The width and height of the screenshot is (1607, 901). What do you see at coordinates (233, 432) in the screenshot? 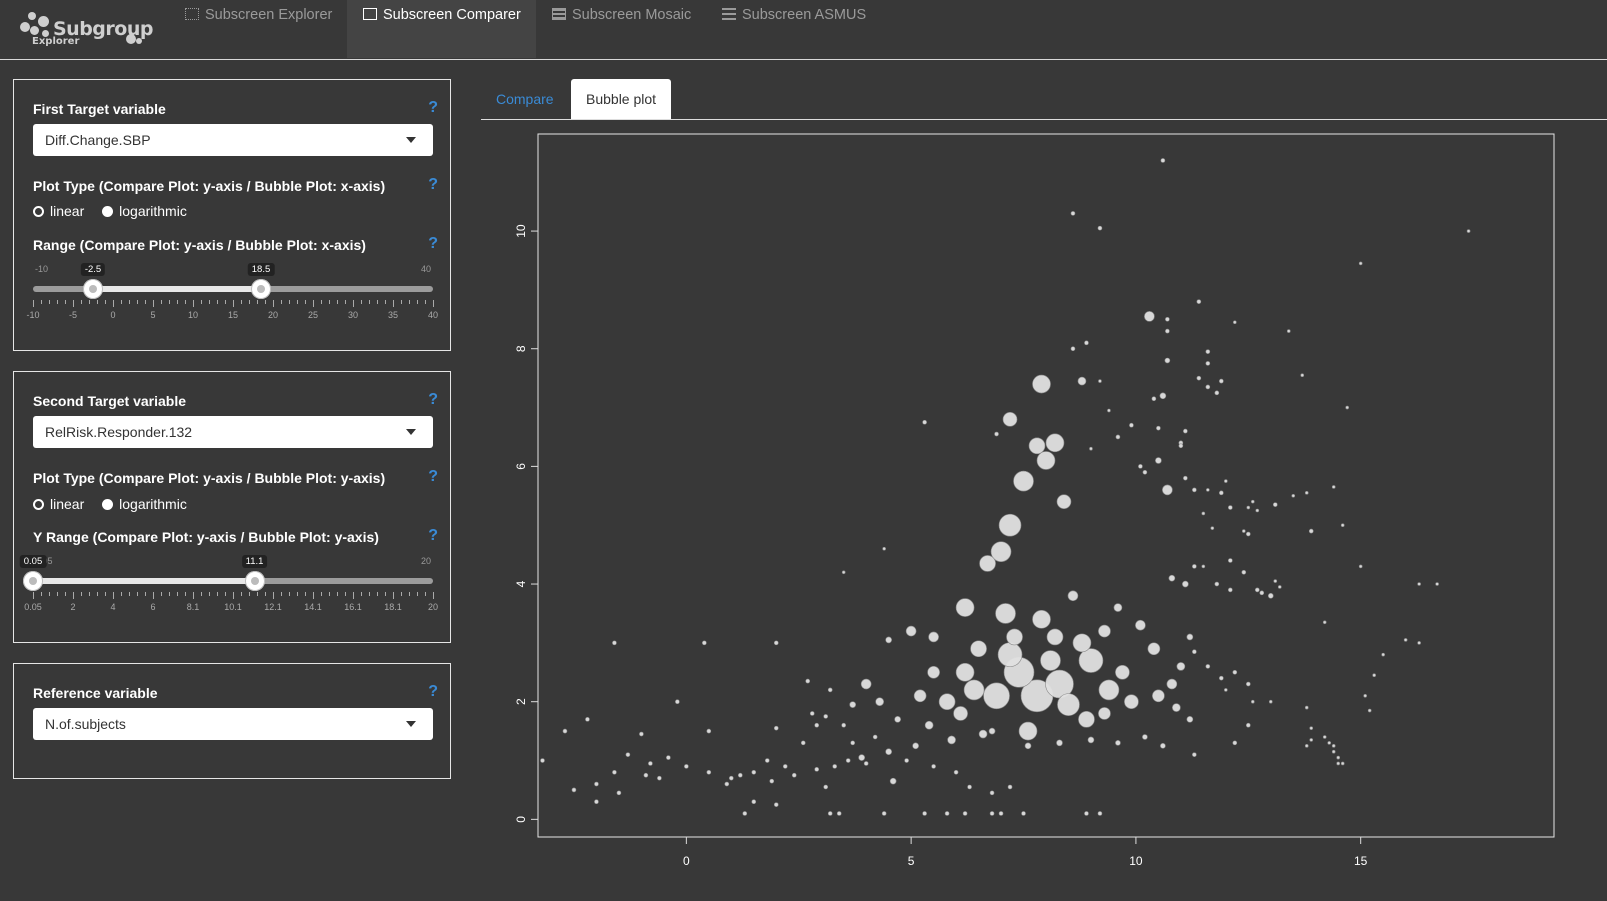
I see `second-target-select: RelRisk.Responder.132` at bounding box center [233, 432].